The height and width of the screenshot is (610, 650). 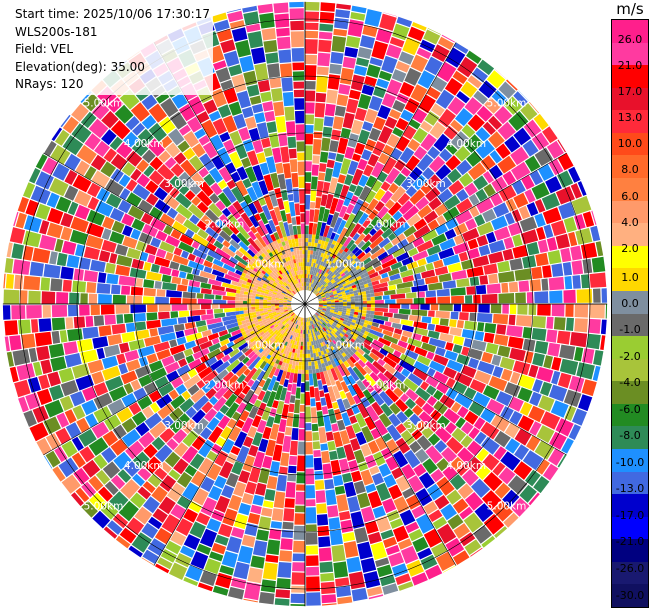 What do you see at coordinates (386, 224) in the screenshot?
I see `range-ring-label: 2.00km` at bounding box center [386, 224].